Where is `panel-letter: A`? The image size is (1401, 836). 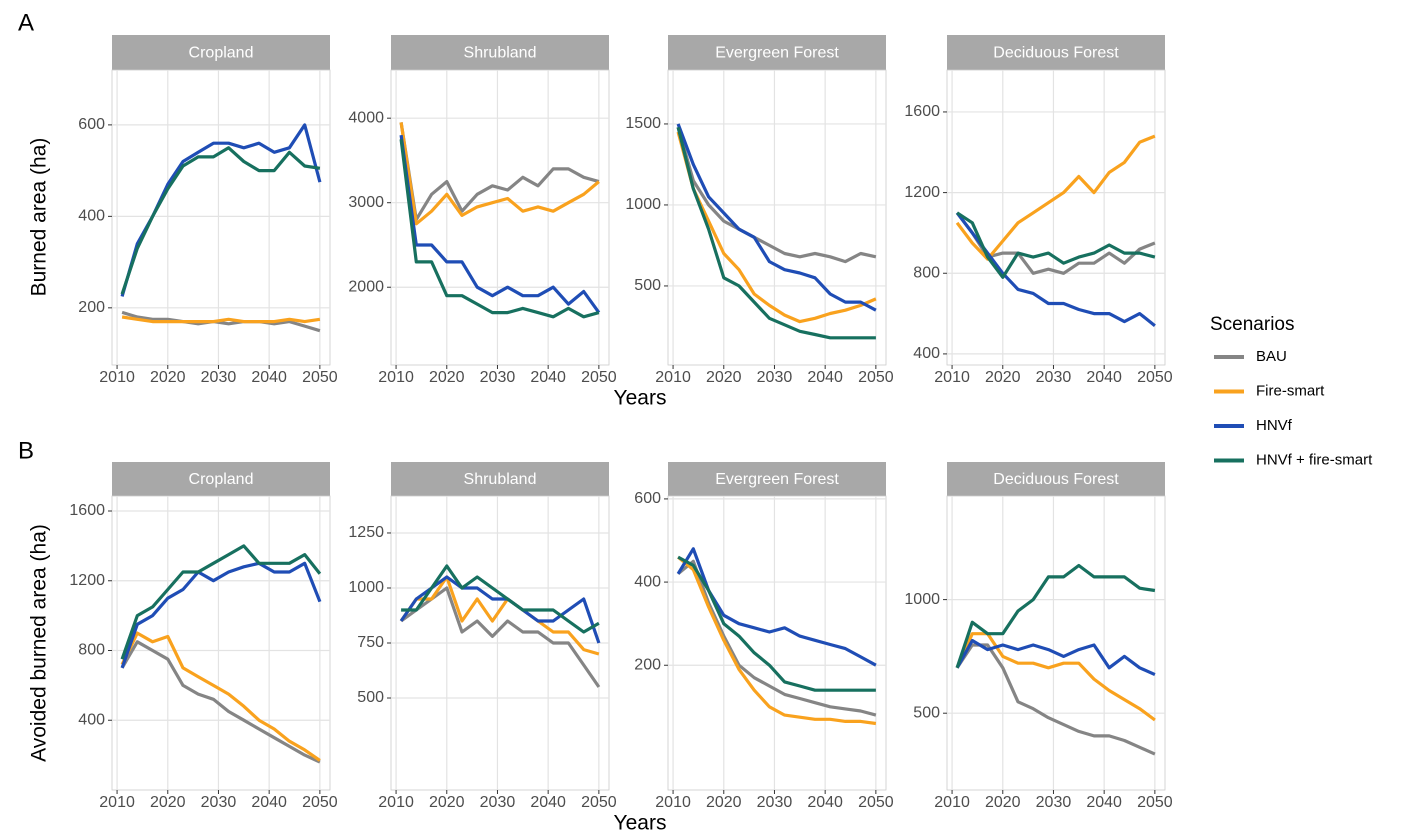 panel-letter: A is located at coordinates (26, 22).